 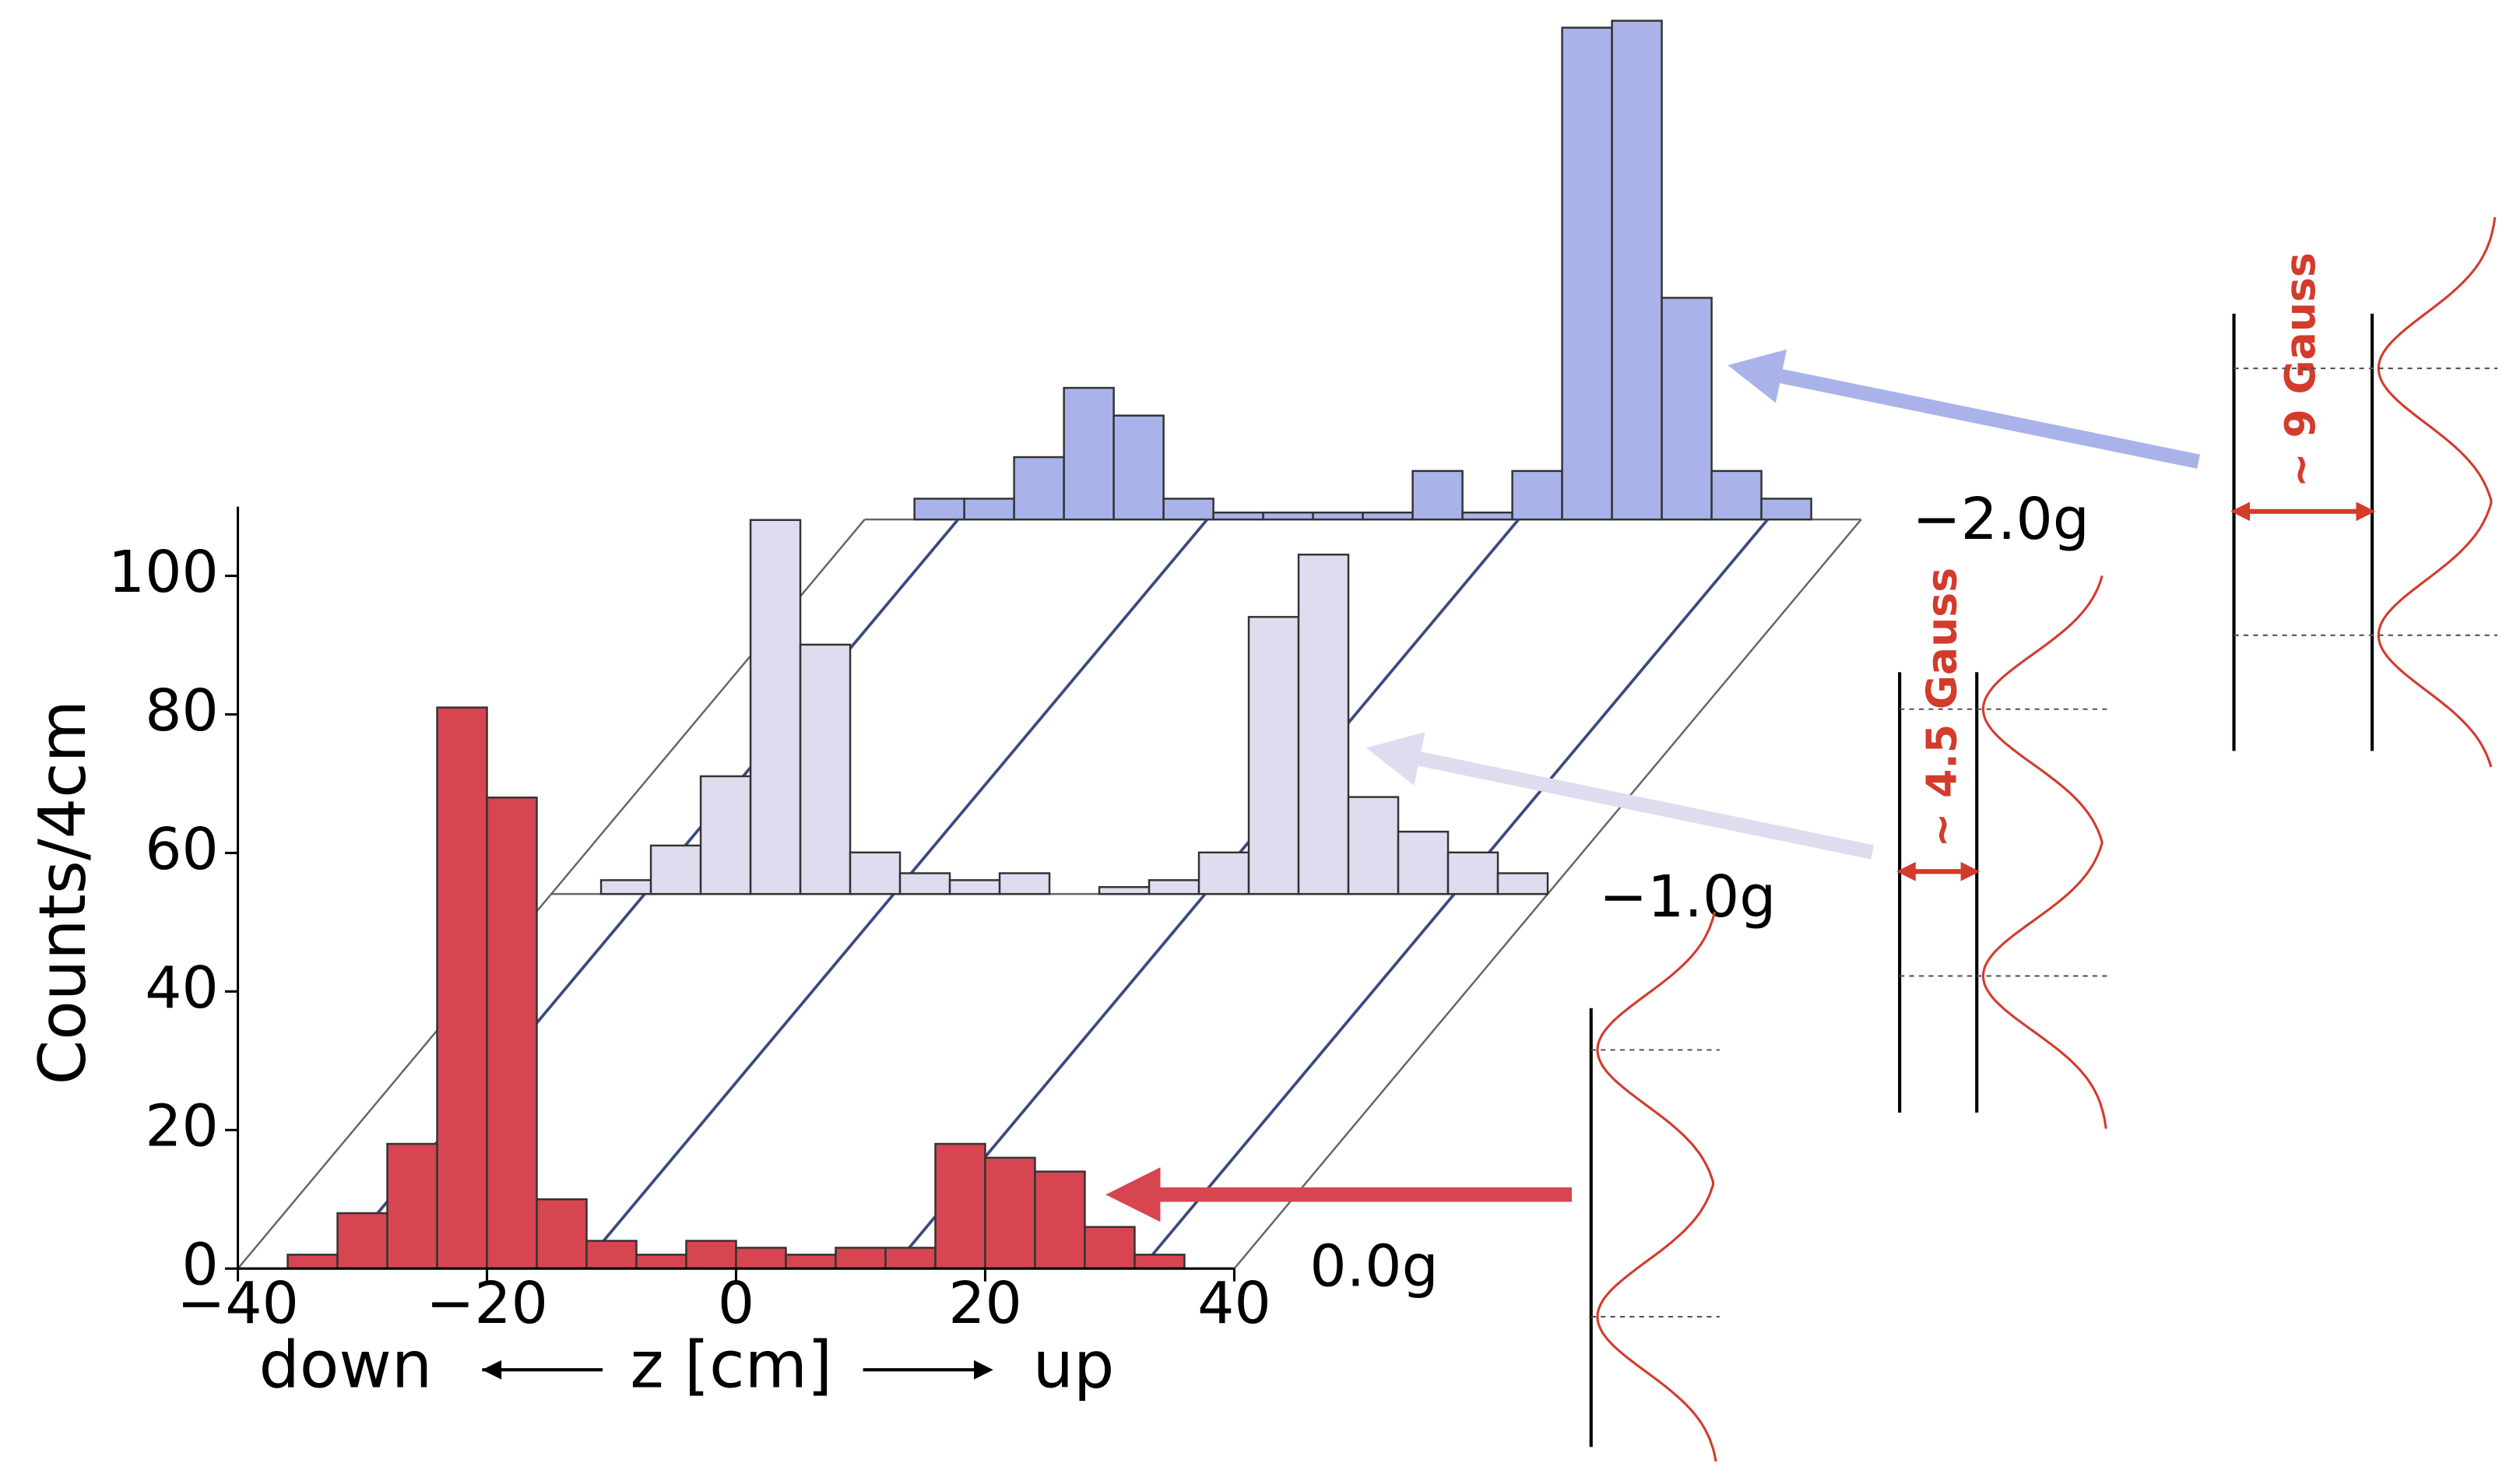 I want to click on y-axis-label: Counts/4cm, so click(x=63, y=893).